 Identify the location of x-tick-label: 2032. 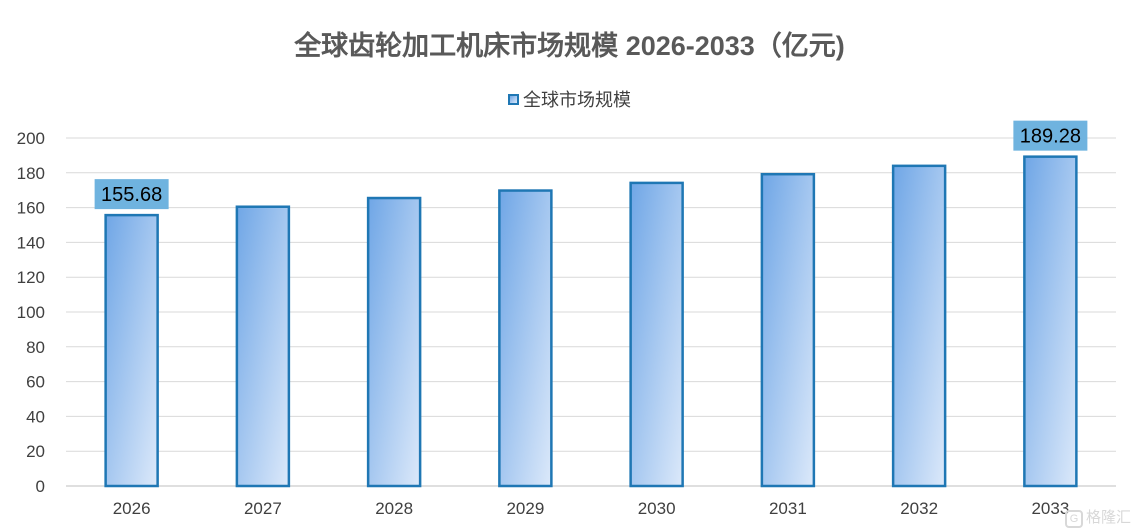
(919, 508).